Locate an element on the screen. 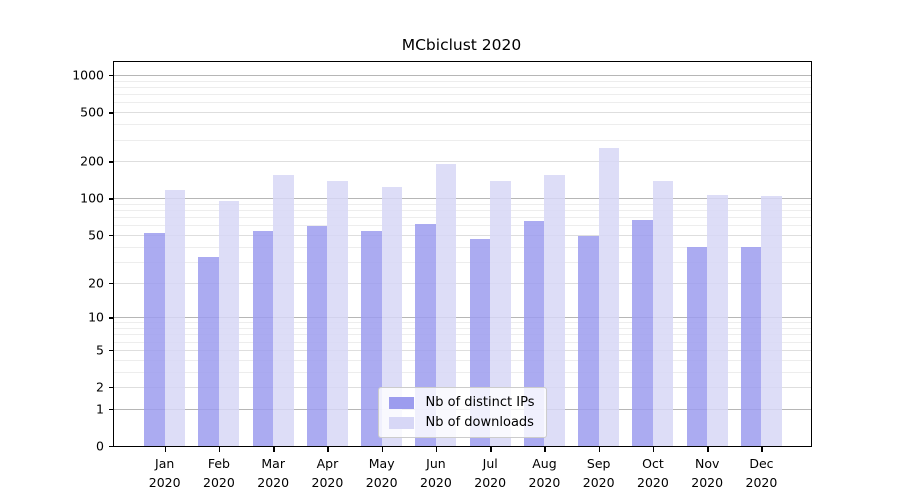 This screenshot has height=500, width=900. bar-downloads-sep is located at coordinates (609, 296).